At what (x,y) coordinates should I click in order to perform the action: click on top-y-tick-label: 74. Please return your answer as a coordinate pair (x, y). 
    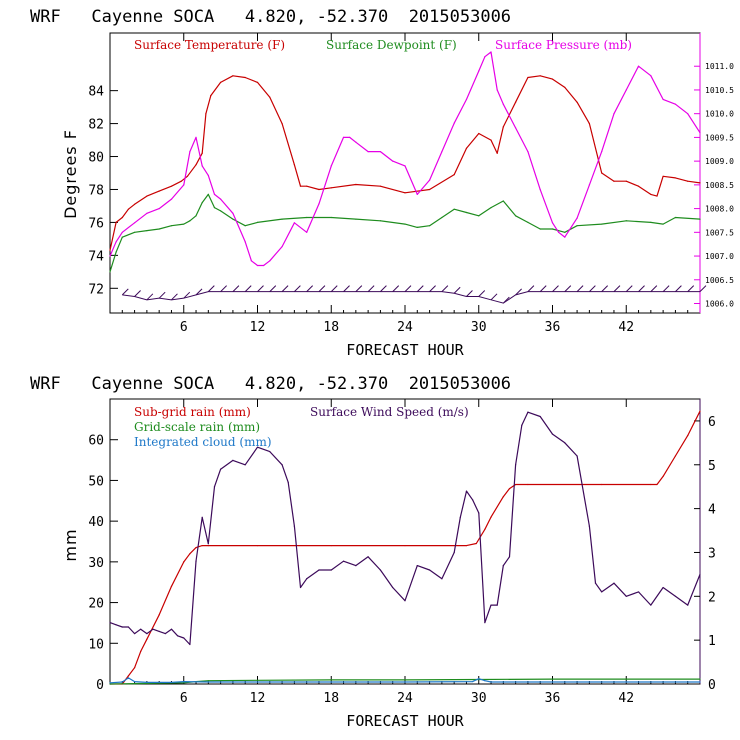
    Looking at the image, I should click on (96, 256).